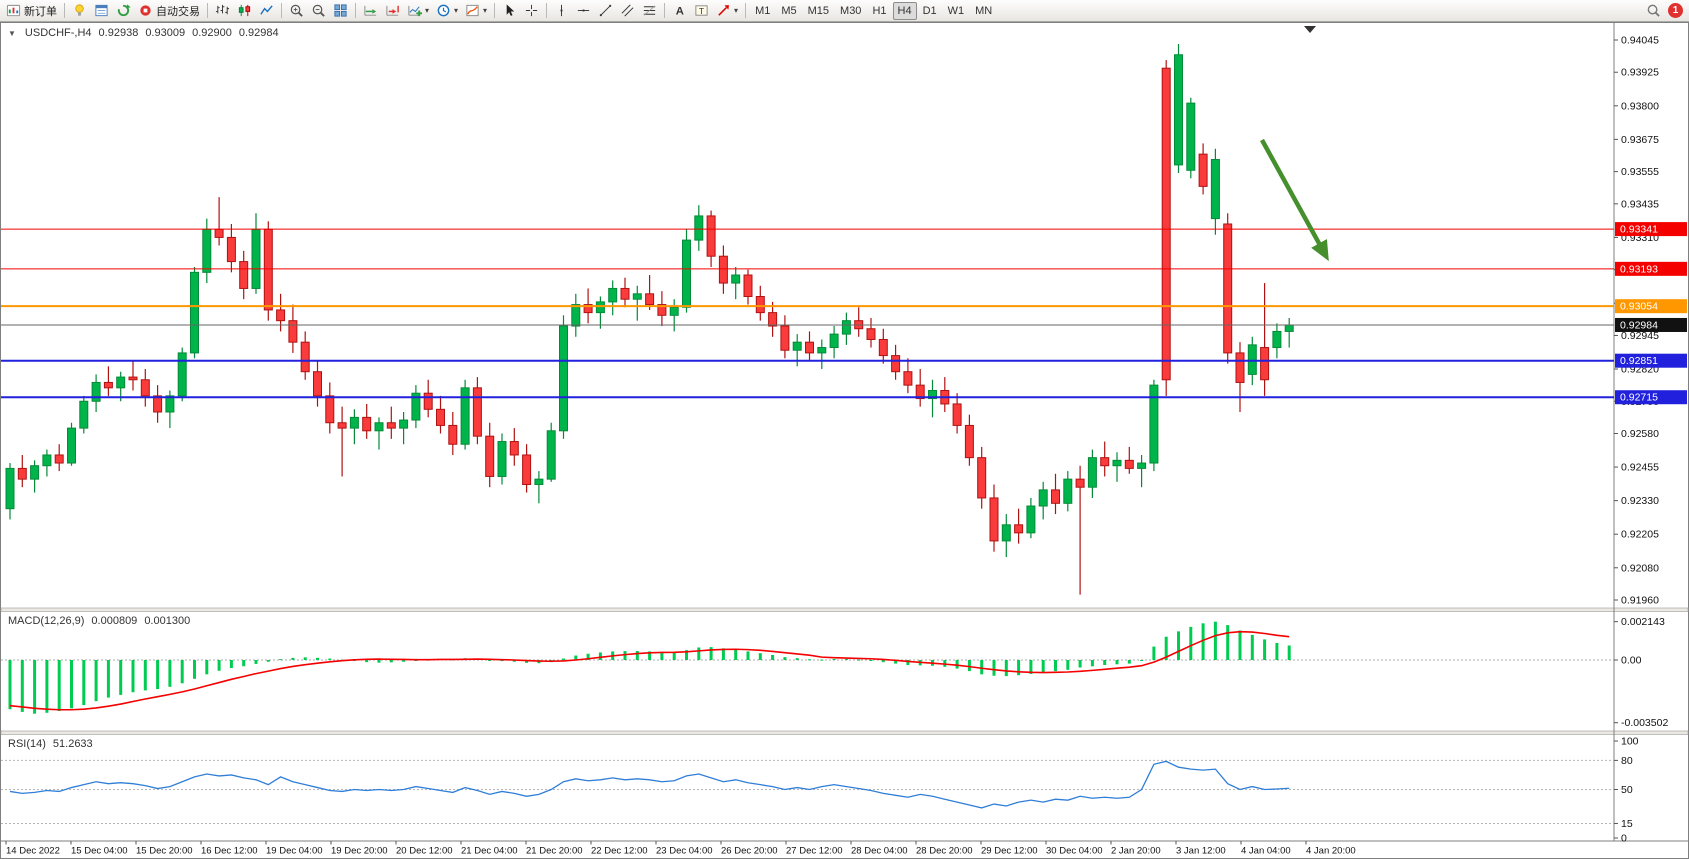 The height and width of the screenshot is (859, 1689). Describe the element at coordinates (1640, 140) in the screenshot. I see `svg-text: 0.93675` at that location.